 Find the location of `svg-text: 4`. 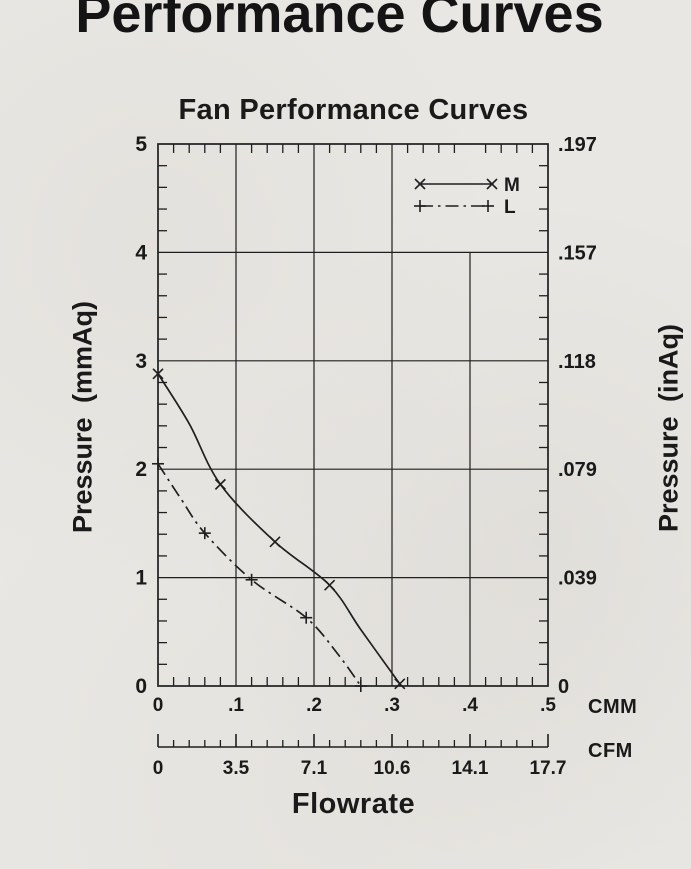

svg-text: 4 is located at coordinates (141, 252).